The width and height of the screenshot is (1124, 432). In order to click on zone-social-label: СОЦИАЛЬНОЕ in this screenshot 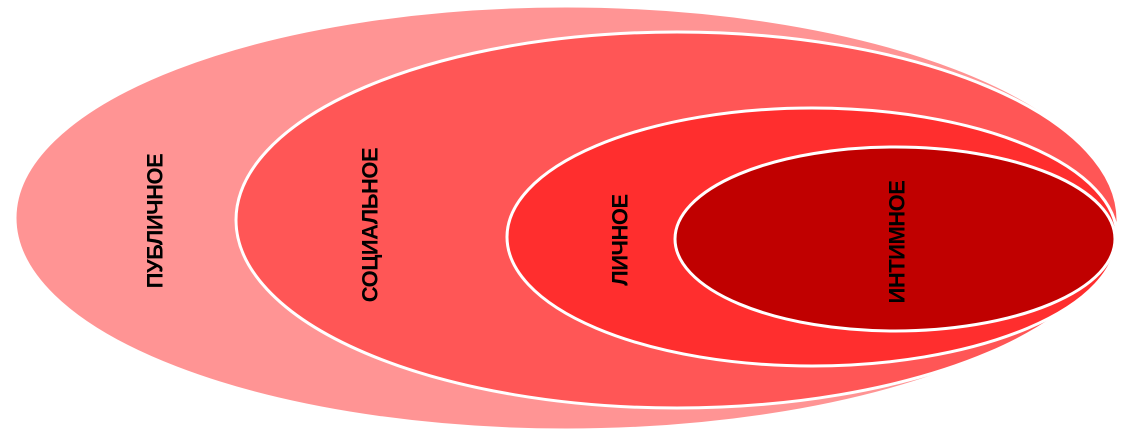, I will do `click(370, 225)`.